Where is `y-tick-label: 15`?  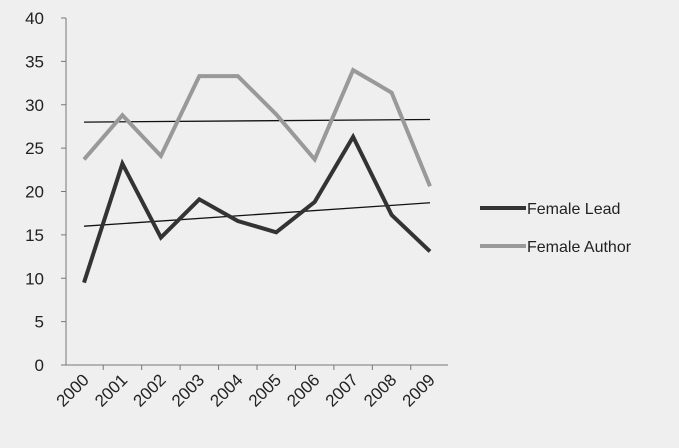
y-tick-label: 15 is located at coordinates (34, 235).